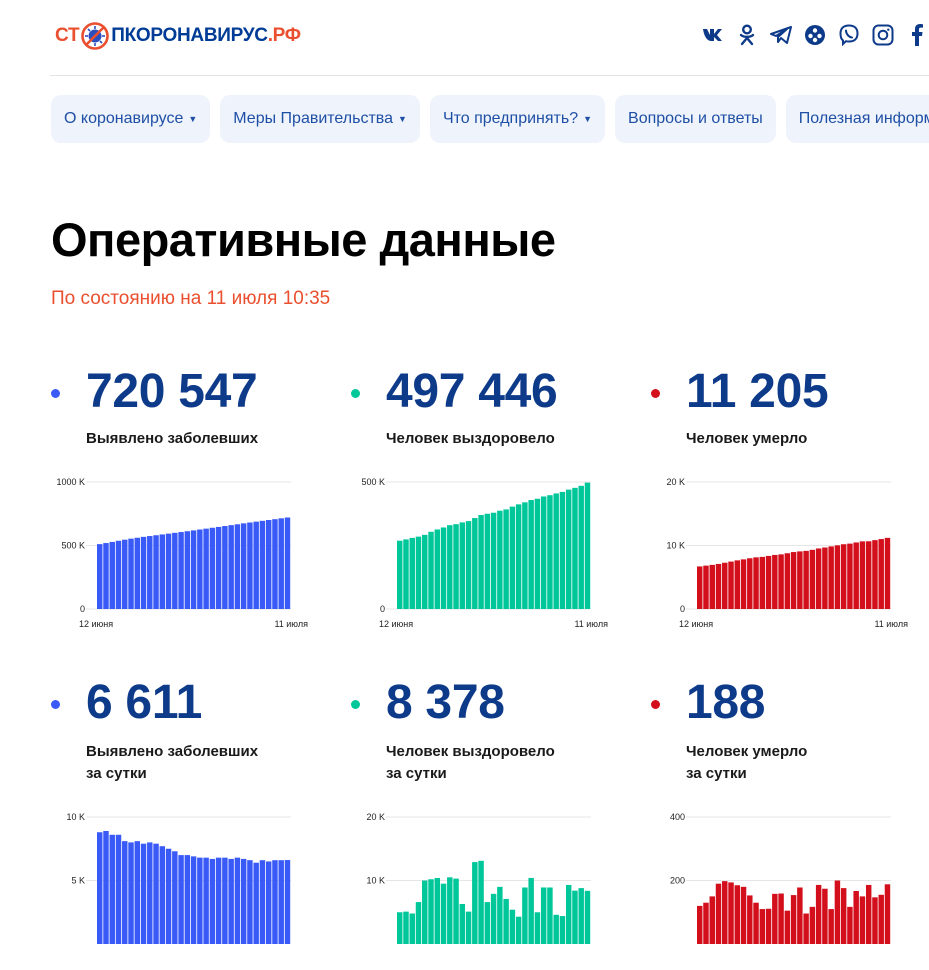  I want to click on update-timestamp: По состоянию на 11 июля 10:35, so click(191, 298).